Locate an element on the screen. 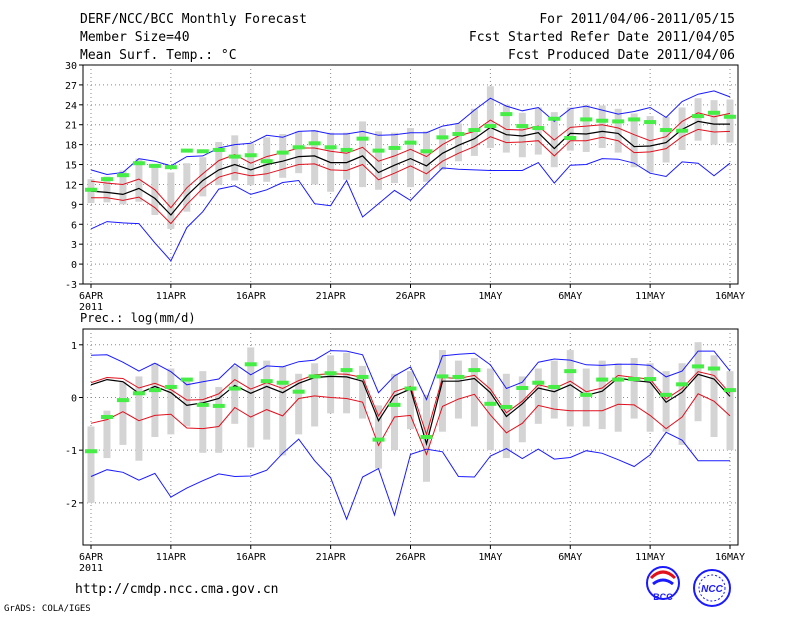 This screenshot has width=800, height=618. temp-ytick-label: 27 is located at coordinates (71, 86).